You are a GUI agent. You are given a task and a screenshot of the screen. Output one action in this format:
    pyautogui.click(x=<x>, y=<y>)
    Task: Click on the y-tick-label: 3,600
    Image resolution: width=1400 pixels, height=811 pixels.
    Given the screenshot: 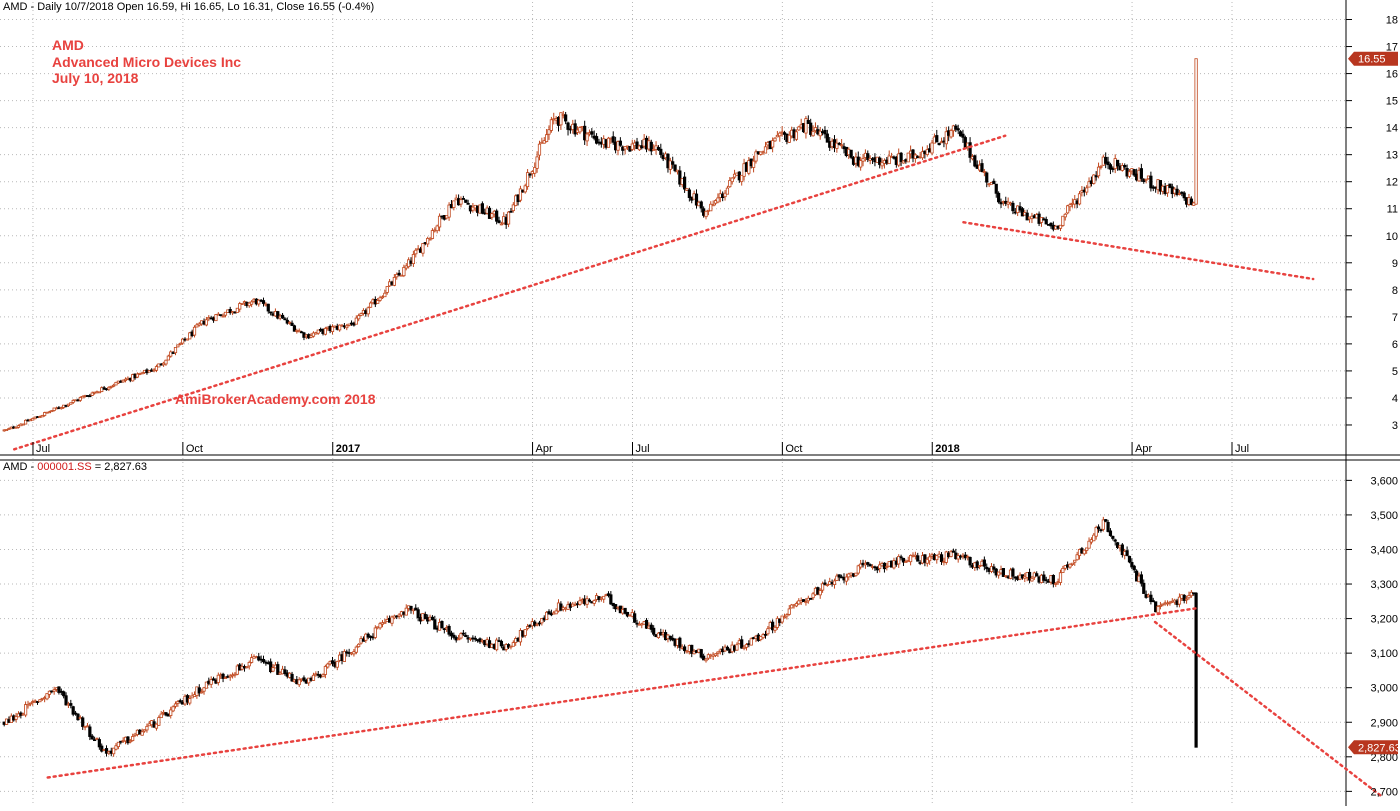 What is the action you would take?
    pyautogui.click(x=1384, y=481)
    